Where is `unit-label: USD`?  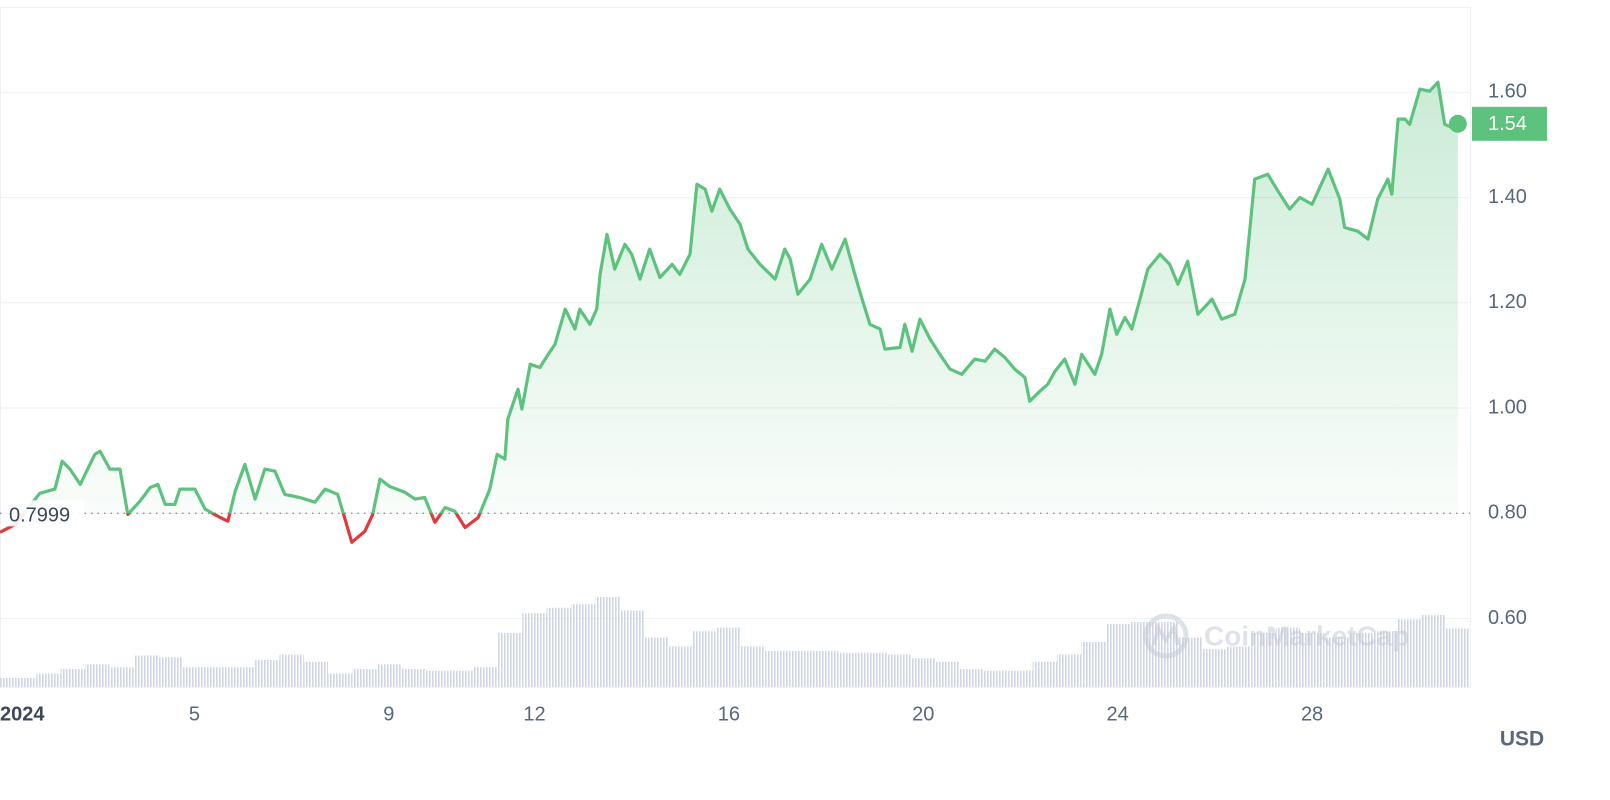 unit-label: USD is located at coordinates (1522, 739).